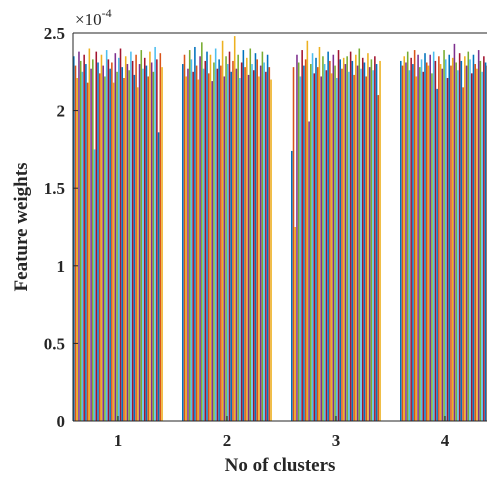 This screenshot has height=483, width=487. I want to click on y-exponent-base: ×10, so click(88, 19).